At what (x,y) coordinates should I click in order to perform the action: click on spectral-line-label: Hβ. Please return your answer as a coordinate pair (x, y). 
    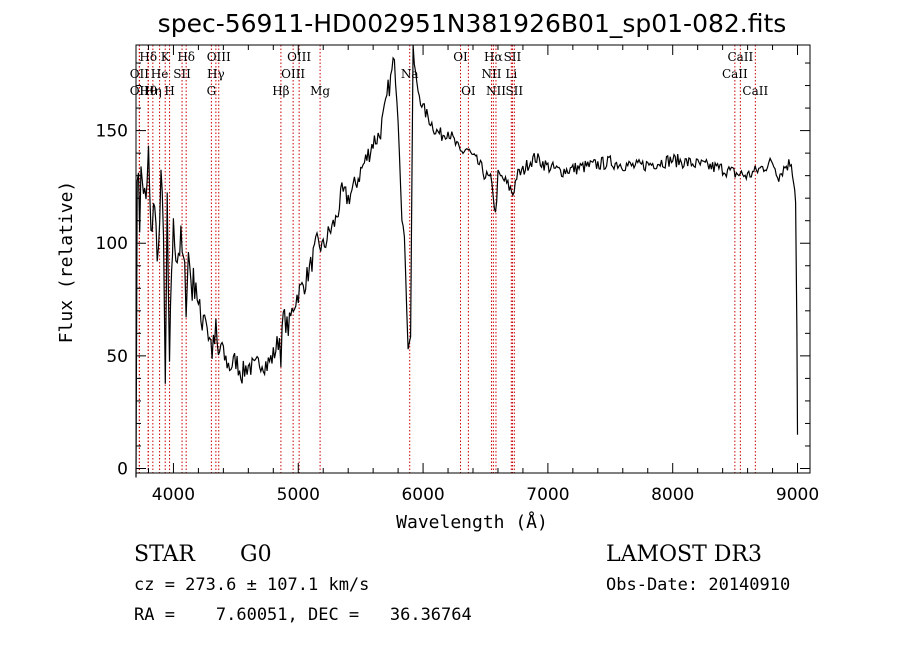
    Looking at the image, I should click on (280, 91).